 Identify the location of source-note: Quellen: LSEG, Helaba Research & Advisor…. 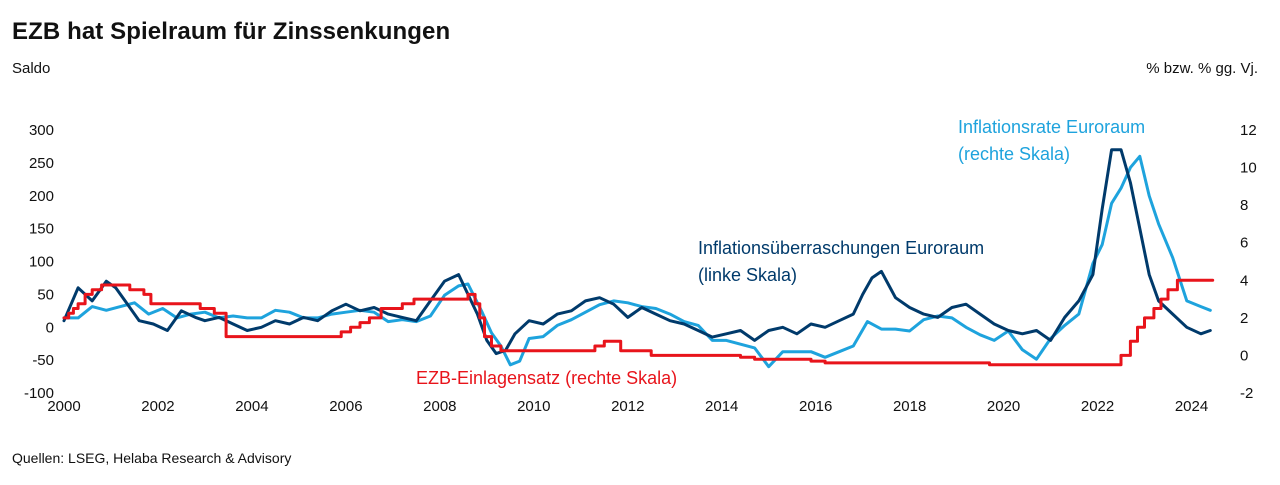
(152, 458).